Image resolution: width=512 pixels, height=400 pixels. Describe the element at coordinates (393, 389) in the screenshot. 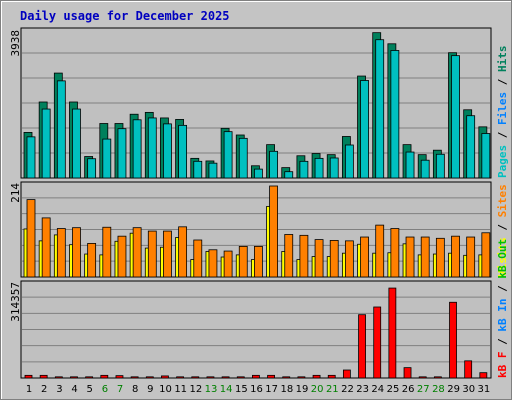

I see `x-tick-label: 25` at that location.